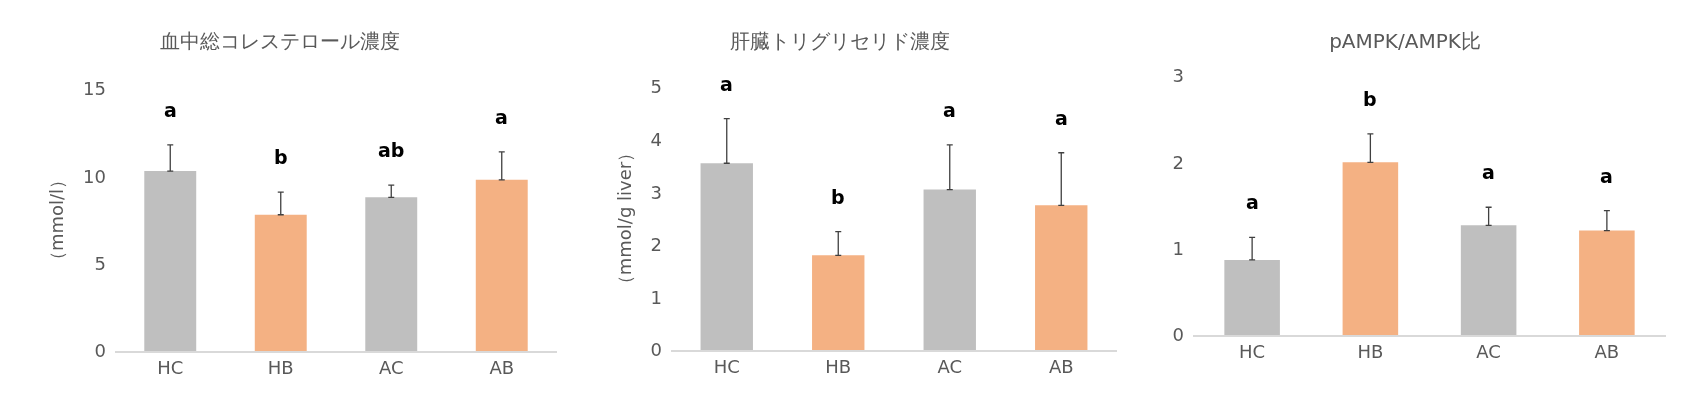 The width and height of the screenshot is (1690, 413). What do you see at coordinates (624, 218) in the screenshot?
I see `y-axis-title: （mmol/g liver）` at bounding box center [624, 218].